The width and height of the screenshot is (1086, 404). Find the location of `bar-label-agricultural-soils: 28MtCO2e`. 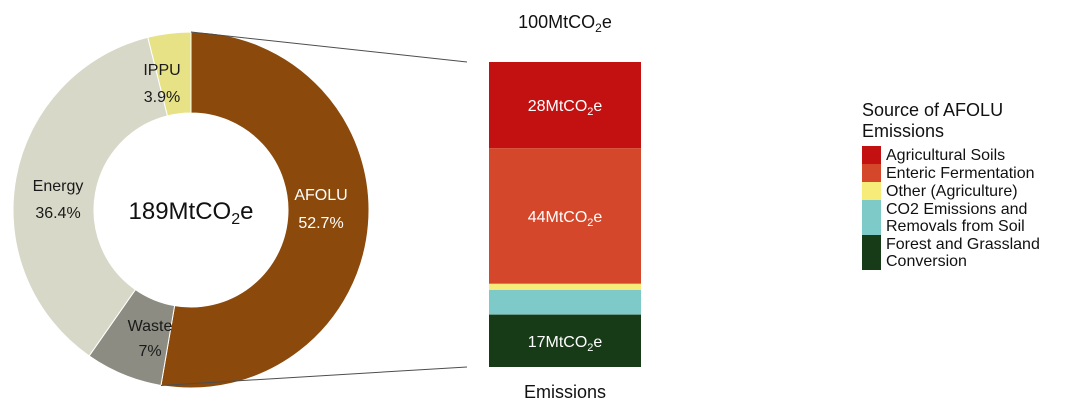

bar-label-agricultural-soils: 28MtCO2e is located at coordinates (565, 108).